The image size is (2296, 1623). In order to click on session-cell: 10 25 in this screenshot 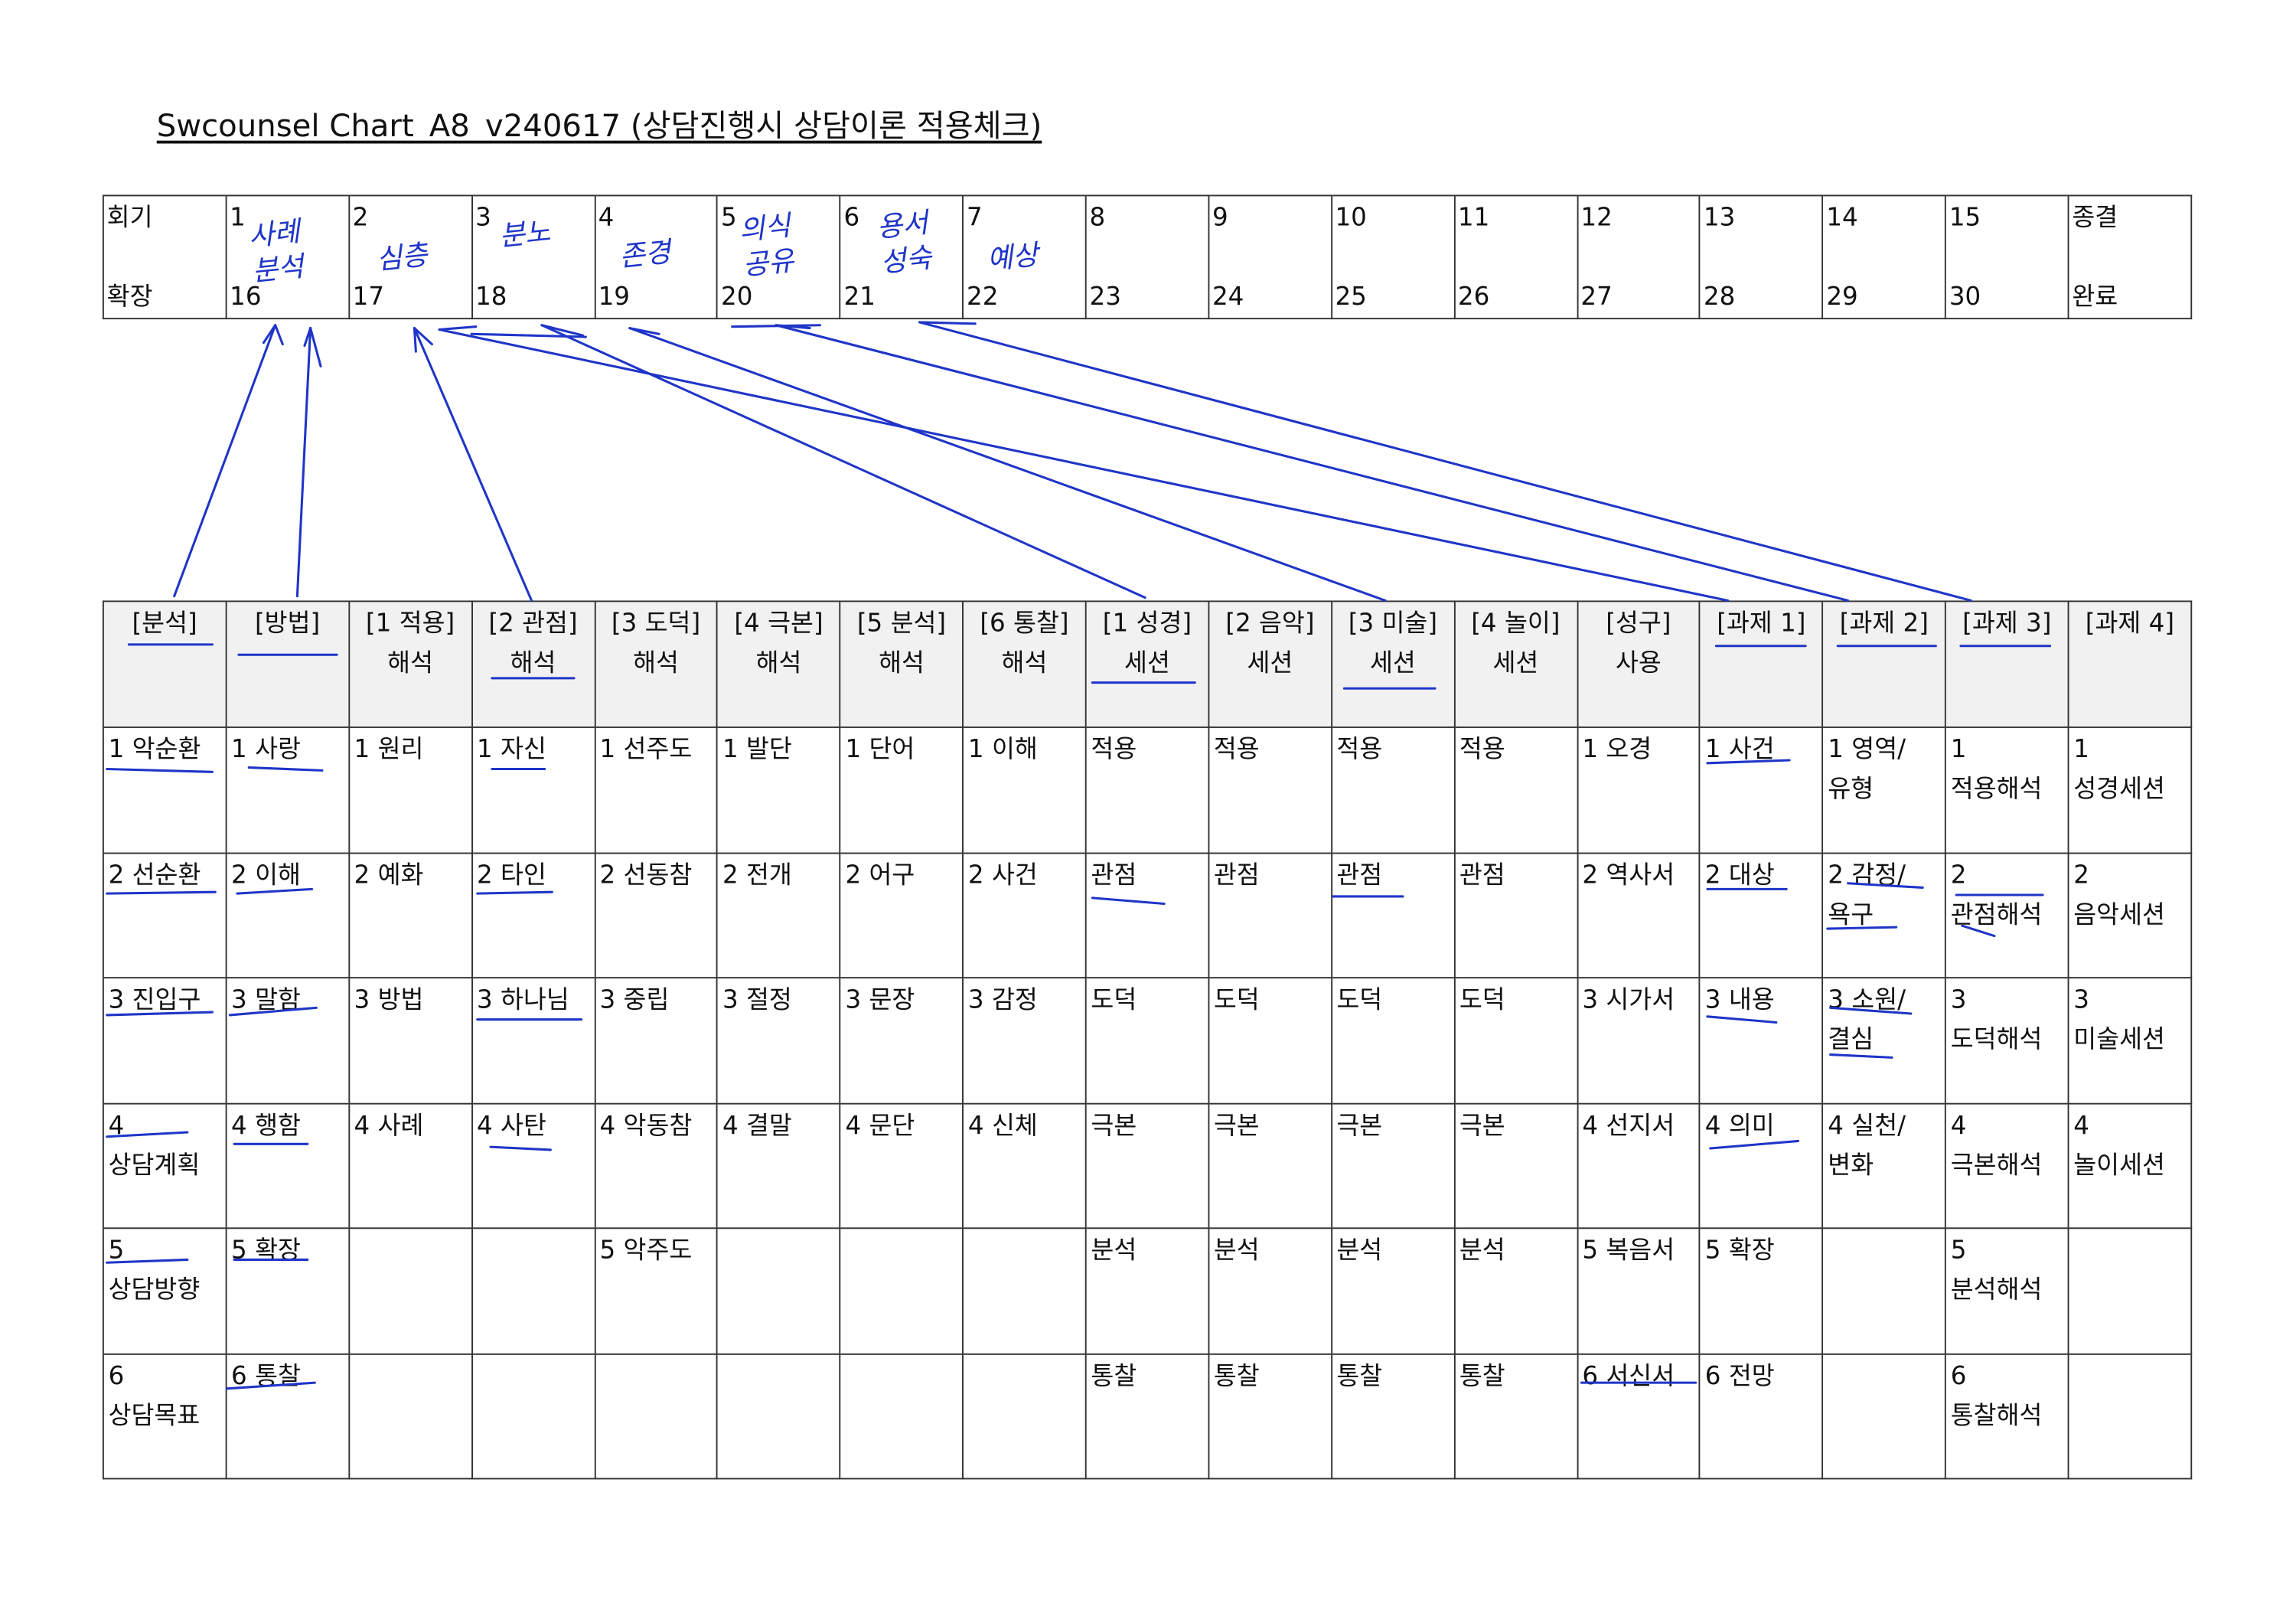, I will do `click(1393, 257)`.